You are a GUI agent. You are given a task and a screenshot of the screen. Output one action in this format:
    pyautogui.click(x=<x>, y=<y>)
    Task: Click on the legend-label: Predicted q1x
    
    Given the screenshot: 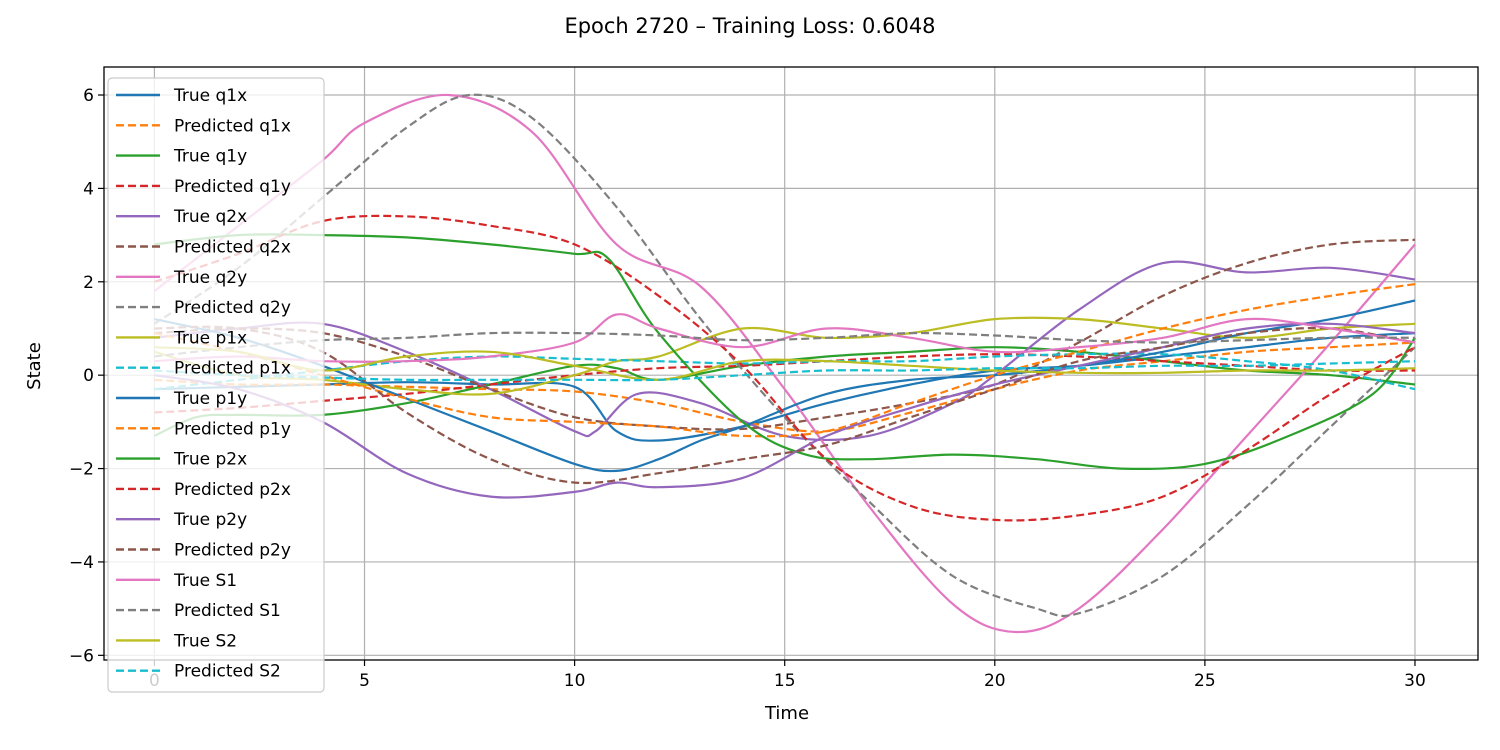 What is the action you would take?
    pyautogui.click(x=232, y=126)
    